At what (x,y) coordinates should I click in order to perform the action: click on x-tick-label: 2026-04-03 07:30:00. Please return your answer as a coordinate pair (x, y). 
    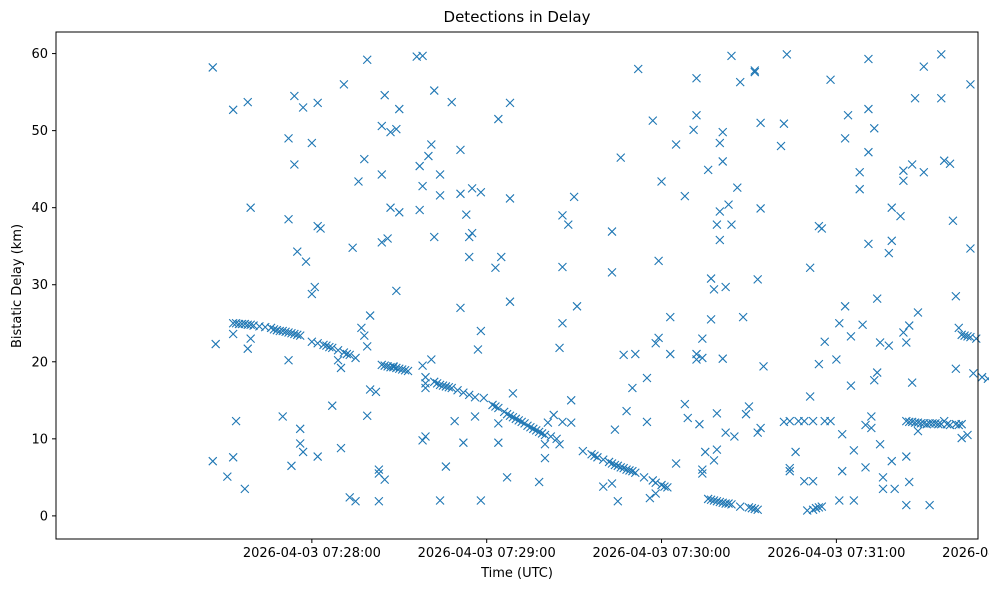
    Looking at the image, I should click on (661, 553).